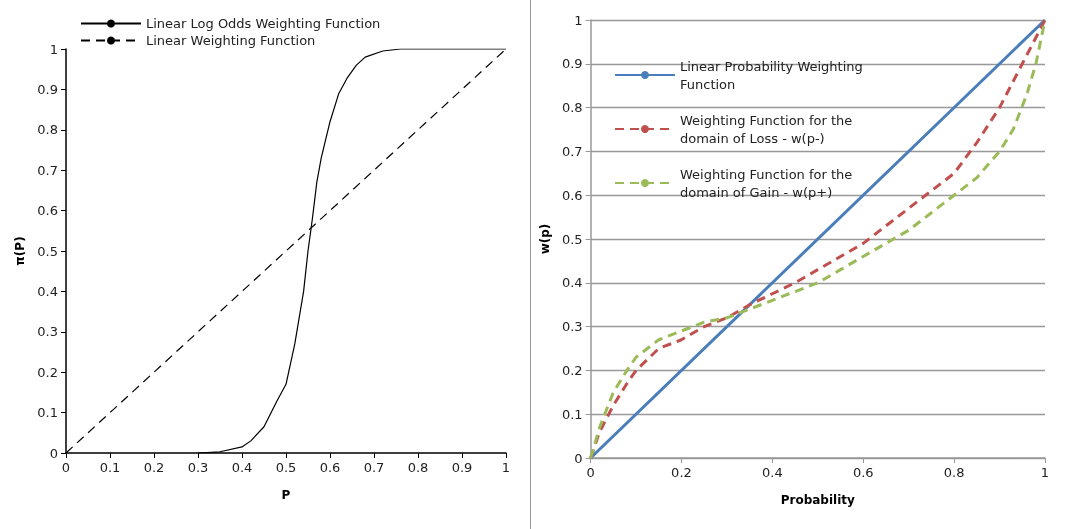 This screenshot has width=1070, height=529. Describe the element at coordinates (286, 467) in the screenshot. I see `x-tick-label: 0.5` at that location.